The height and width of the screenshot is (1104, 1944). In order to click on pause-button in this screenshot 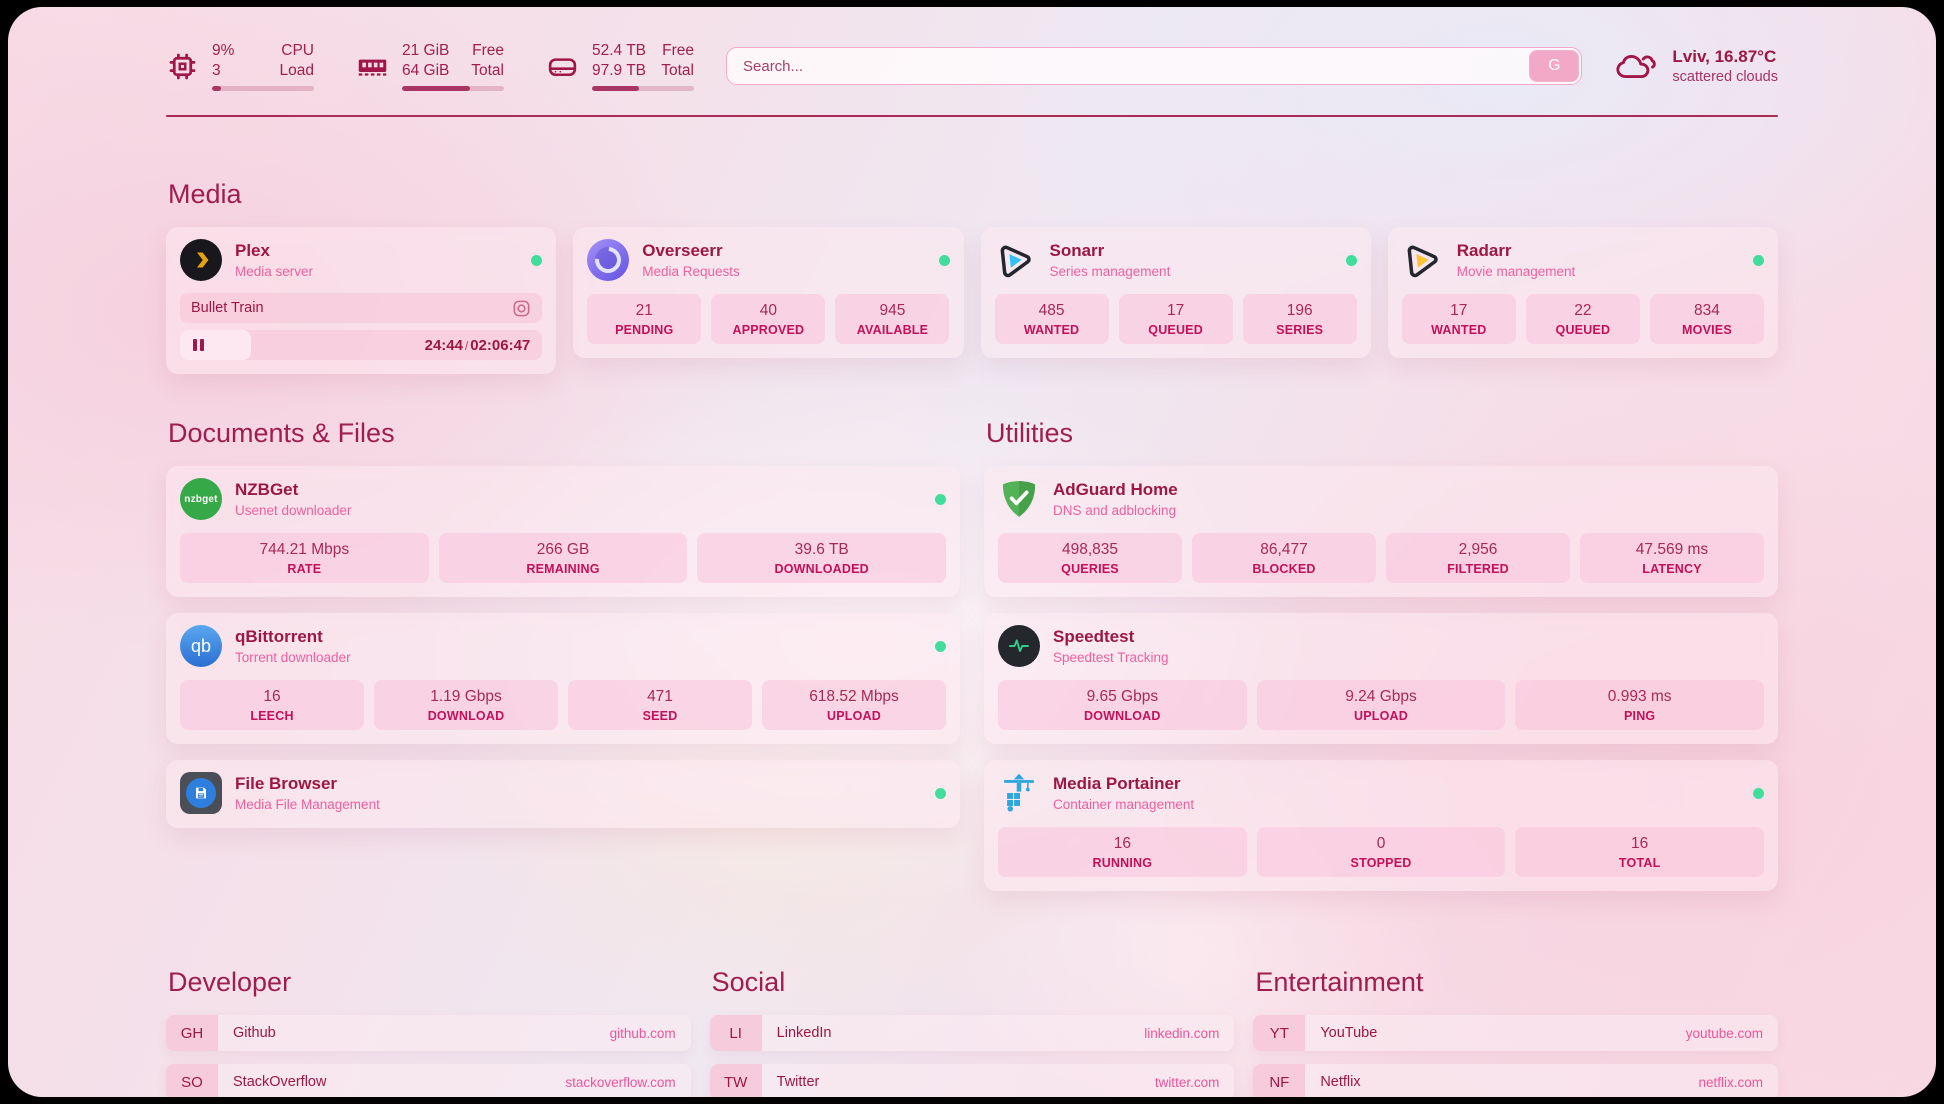, I will do `click(198, 345)`.